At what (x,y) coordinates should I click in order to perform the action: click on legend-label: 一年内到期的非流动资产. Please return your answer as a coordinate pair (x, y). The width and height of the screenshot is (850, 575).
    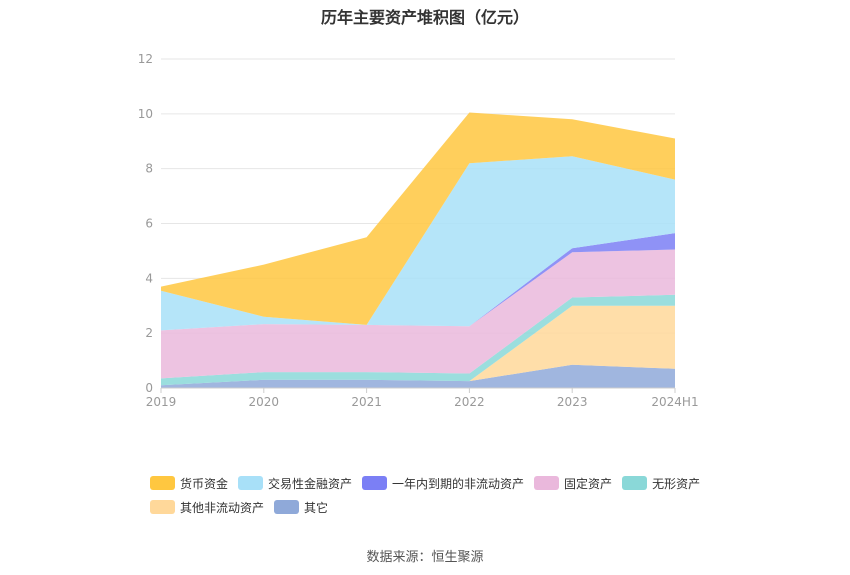
    Looking at the image, I should click on (458, 483).